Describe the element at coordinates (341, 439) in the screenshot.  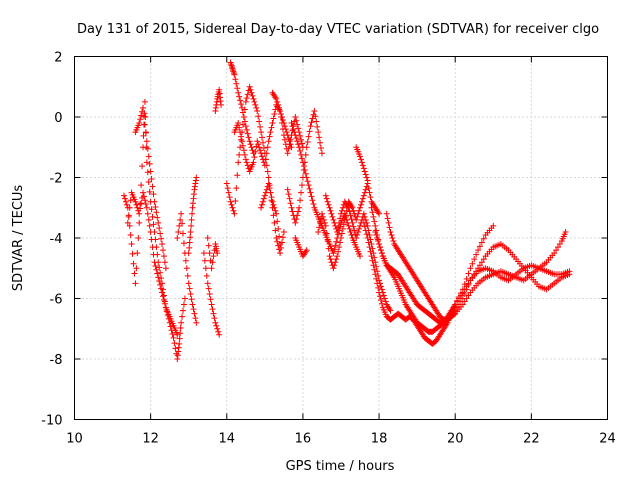
I see `x-tick-labels: 10 12 14 16 18 20 22 24` at that location.